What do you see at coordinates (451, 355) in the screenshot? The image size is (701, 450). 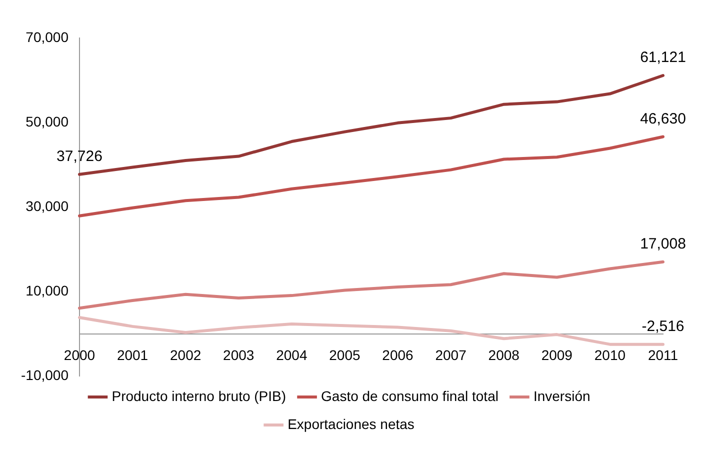 I see `x-tick-label: 2007` at bounding box center [451, 355].